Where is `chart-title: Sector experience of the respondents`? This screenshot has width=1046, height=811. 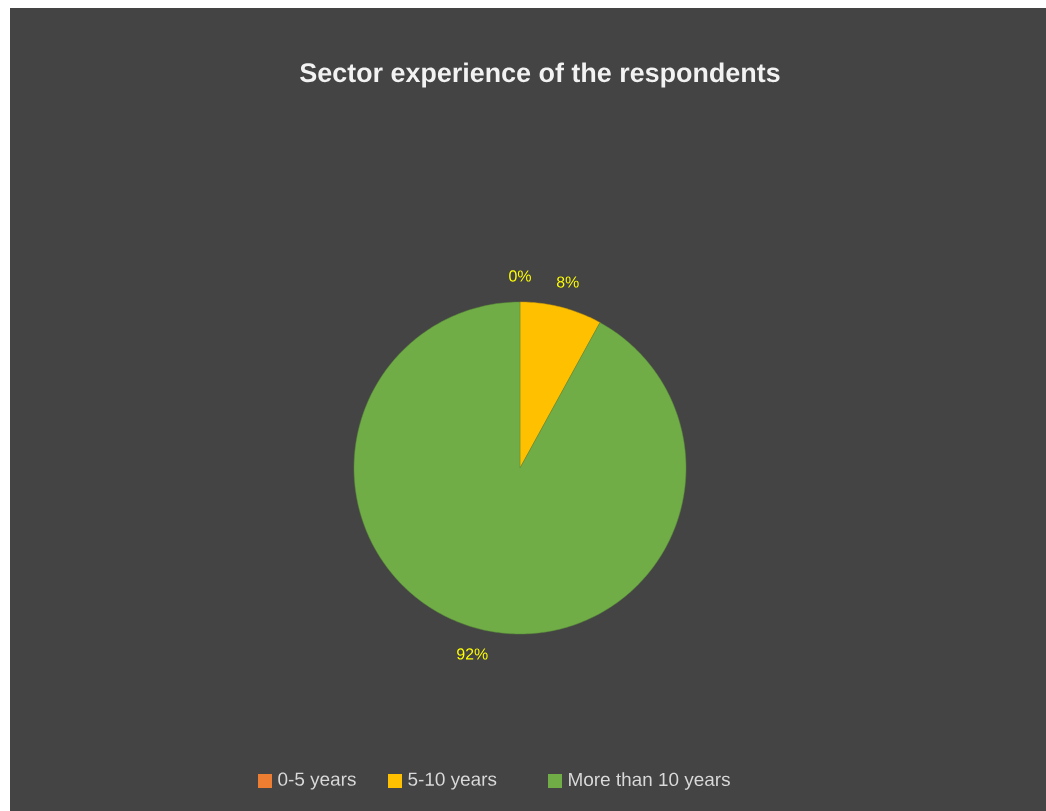 chart-title: Sector experience of the respondents is located at coordinates (540, 75).